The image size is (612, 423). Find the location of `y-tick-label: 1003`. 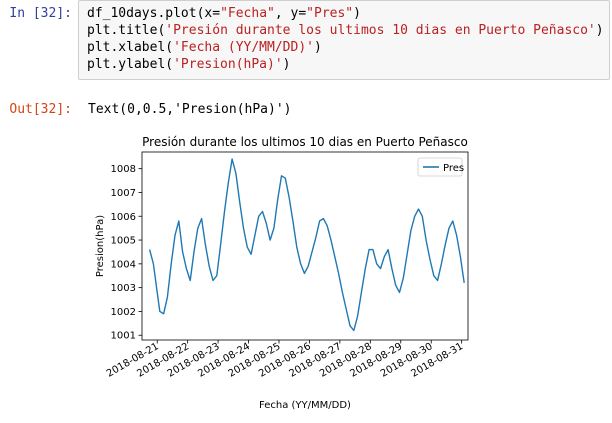

y-tick-label: 1003 is located at coordinates (123, 288).